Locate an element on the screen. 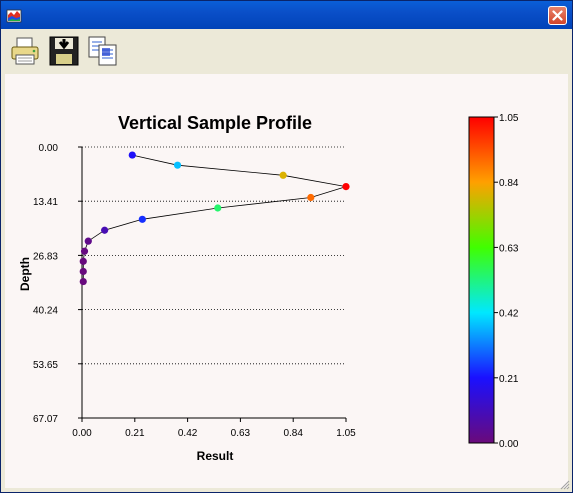 The height and width of the screenshot is (493, 573). x-axis-label: Result is located at coordinates (215, 456).